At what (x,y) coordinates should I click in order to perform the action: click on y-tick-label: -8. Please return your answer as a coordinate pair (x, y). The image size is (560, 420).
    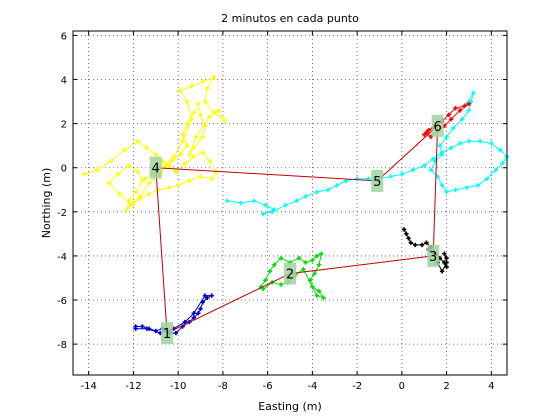
    Looking at the image, I should click on (62, 345).